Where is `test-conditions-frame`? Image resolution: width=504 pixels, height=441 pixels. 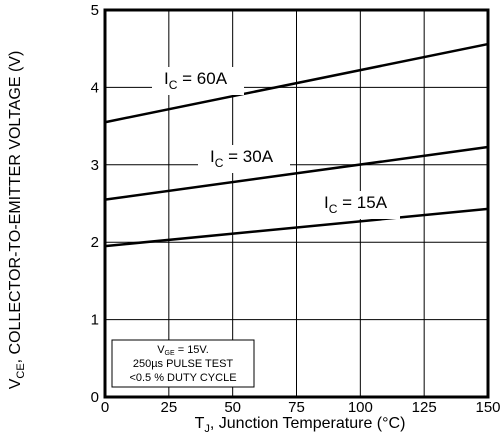 test-conditions-frame is located at coordinates (183, 363).